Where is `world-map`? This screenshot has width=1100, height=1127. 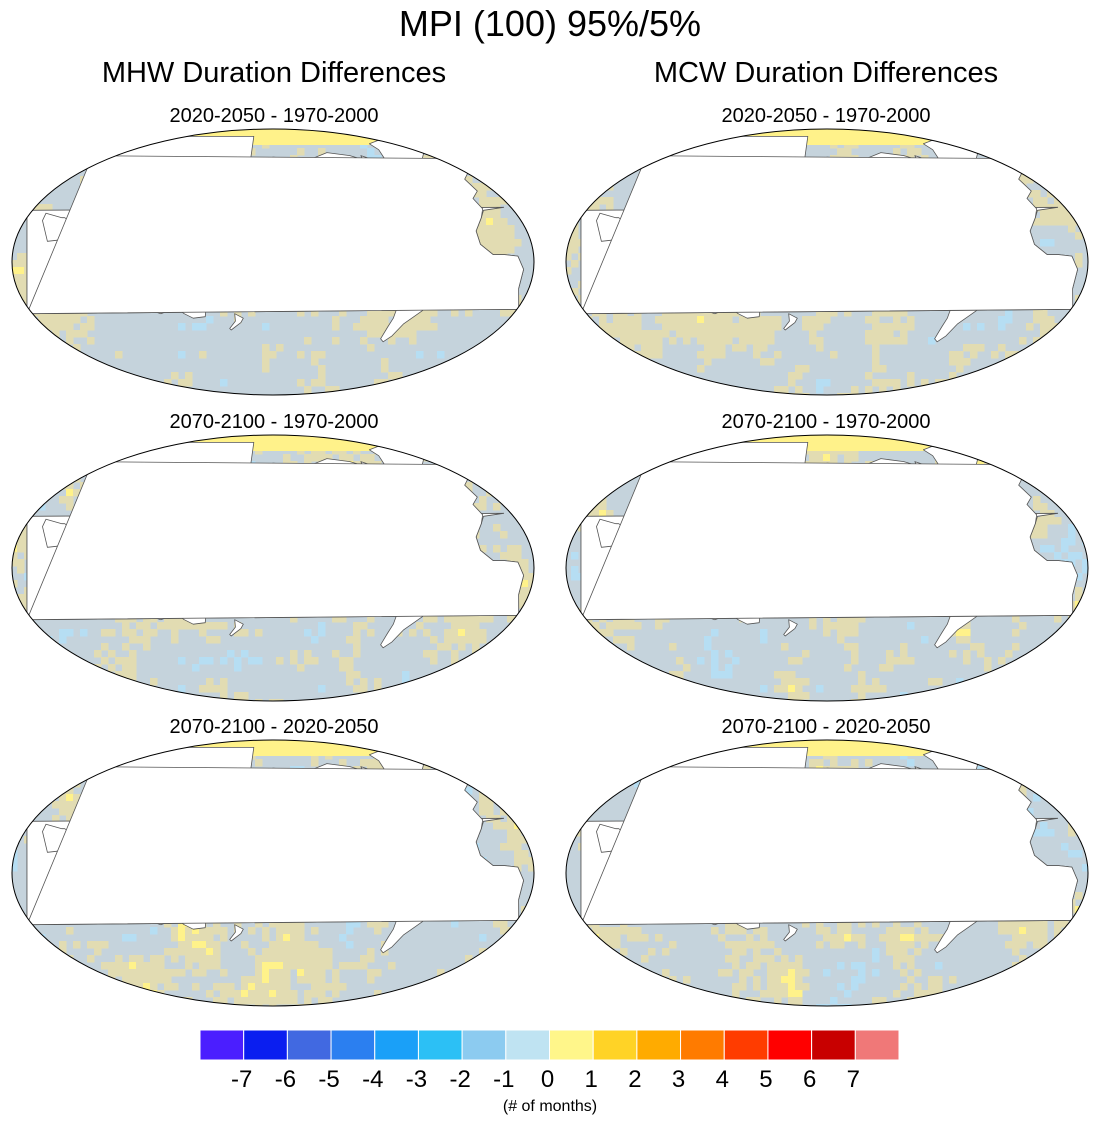 world-map is located at coordinates (273, 262).